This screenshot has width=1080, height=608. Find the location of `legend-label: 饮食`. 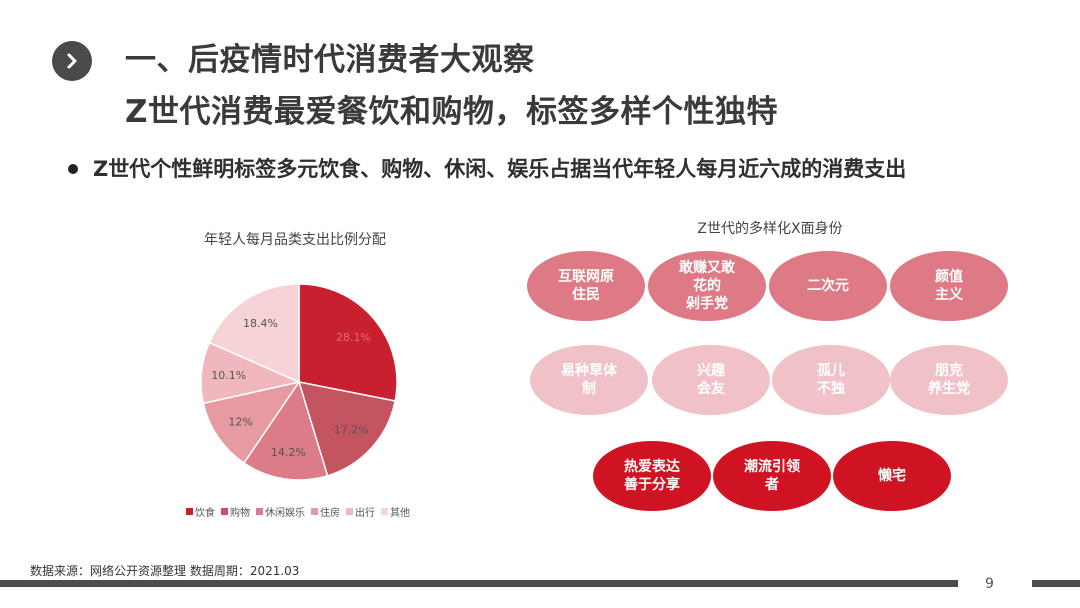

legend-label: 饮食 is located at coordinates (205, 513).